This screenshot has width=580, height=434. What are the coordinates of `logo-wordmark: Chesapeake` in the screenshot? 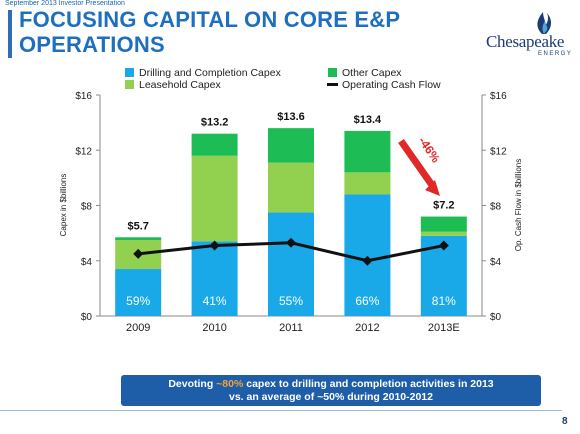 It's located at (525, 41).